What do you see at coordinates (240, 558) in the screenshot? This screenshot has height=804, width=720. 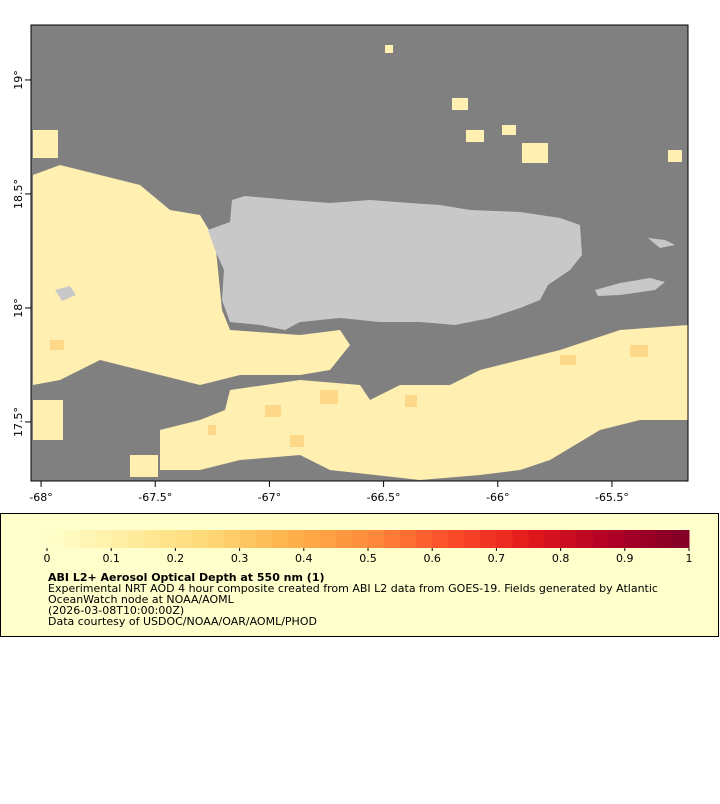 I see `colorbar-tick-label: 0.3` at bounding box center [240, 558].